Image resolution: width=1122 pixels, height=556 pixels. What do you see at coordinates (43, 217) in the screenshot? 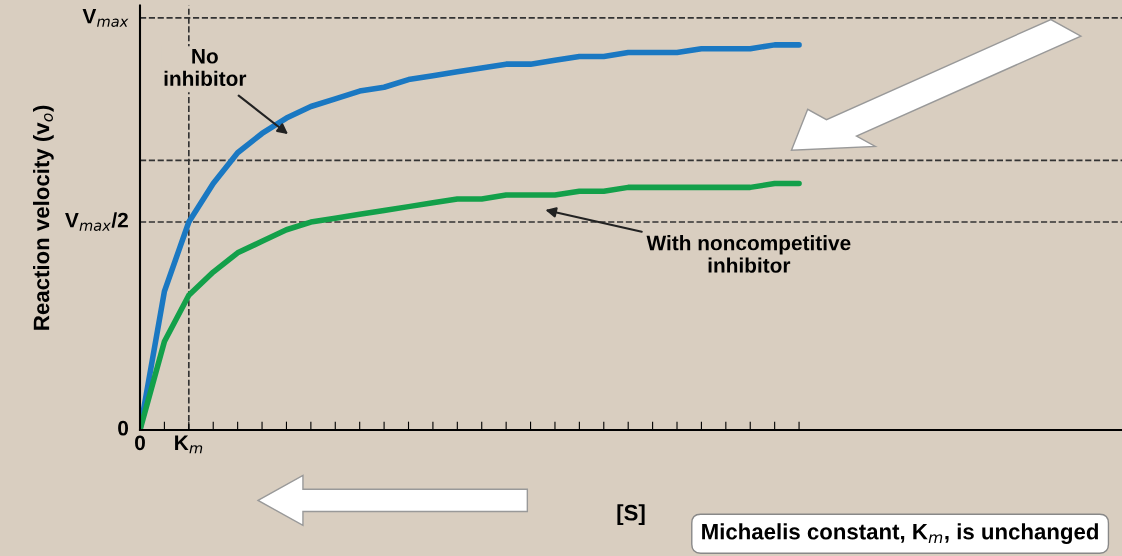
I see `y-axis-title: Reaction velocity (v$_{o}$)` at bounding box center [43, 217].